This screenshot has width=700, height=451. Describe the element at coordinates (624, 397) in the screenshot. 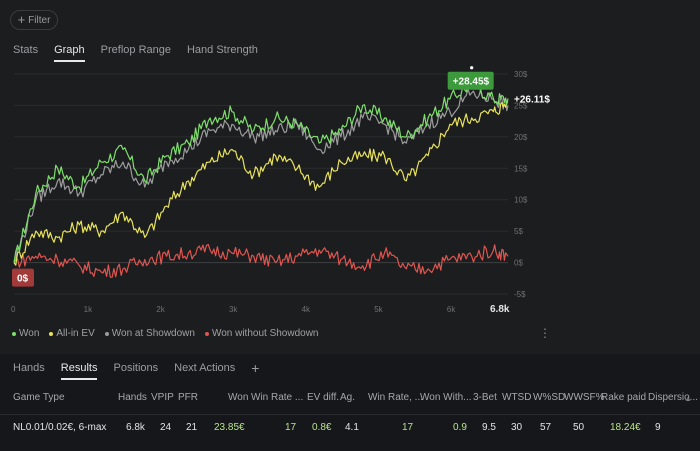

I see `col-rake-paid: Rake paid` at that location.